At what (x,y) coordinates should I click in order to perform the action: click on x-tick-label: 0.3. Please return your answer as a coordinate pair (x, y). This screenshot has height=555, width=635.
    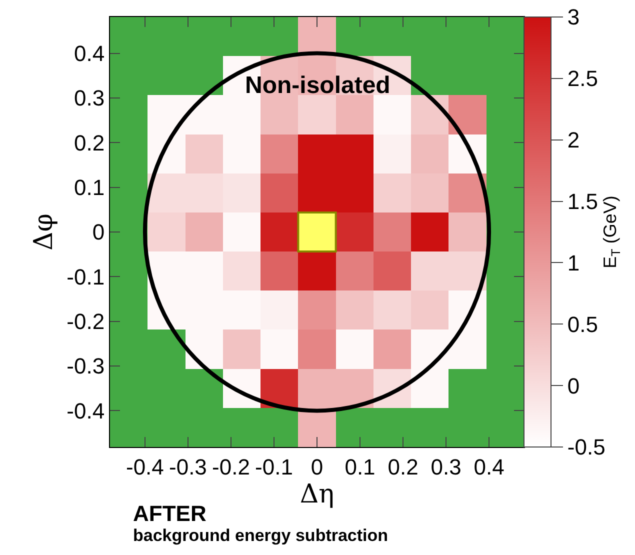
    Looking at the image, I should click on (446, 467).